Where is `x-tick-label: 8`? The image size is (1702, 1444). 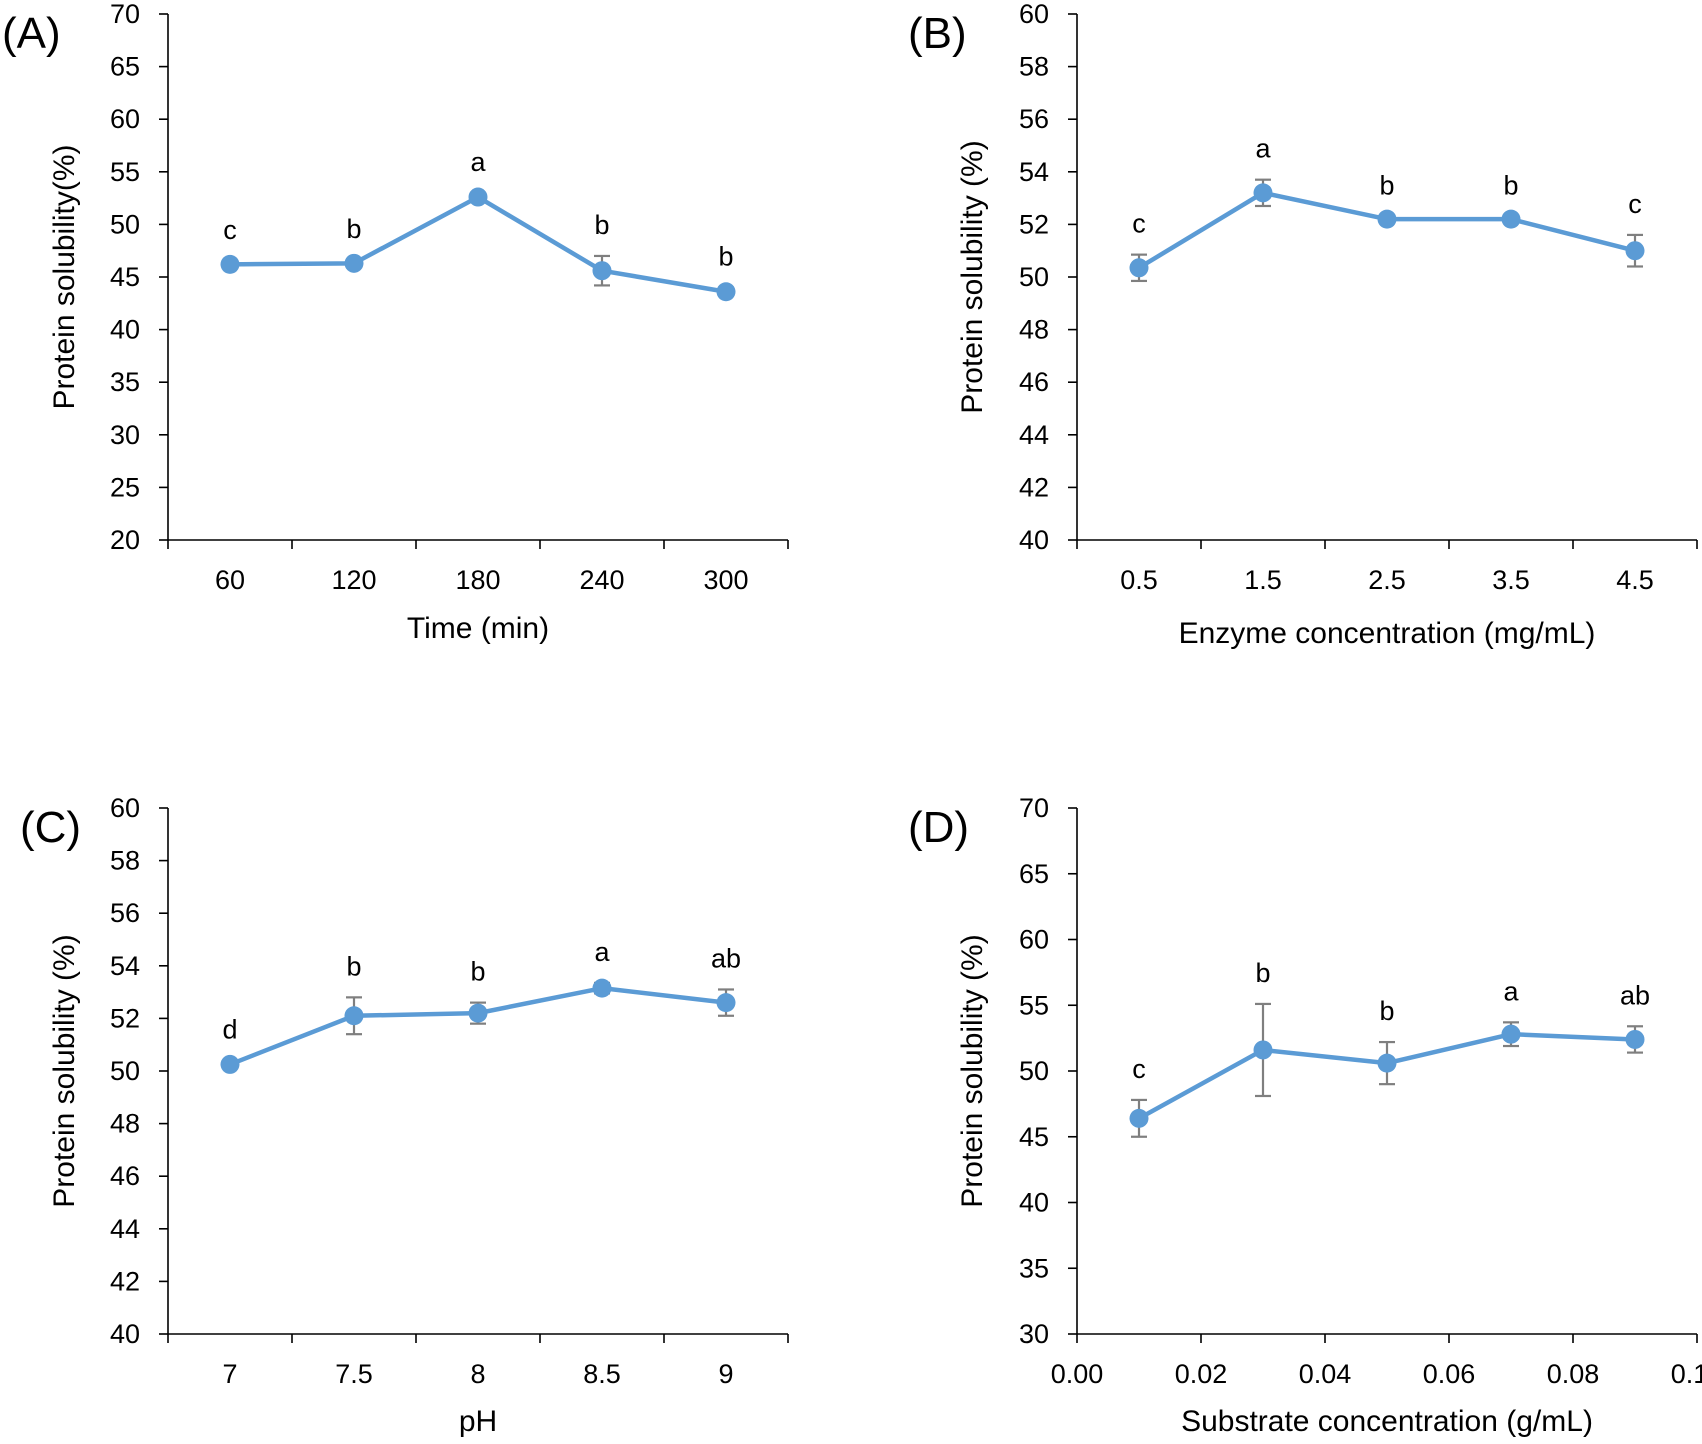
x-tick-label: 8 is located at coordinates (477, 1374).